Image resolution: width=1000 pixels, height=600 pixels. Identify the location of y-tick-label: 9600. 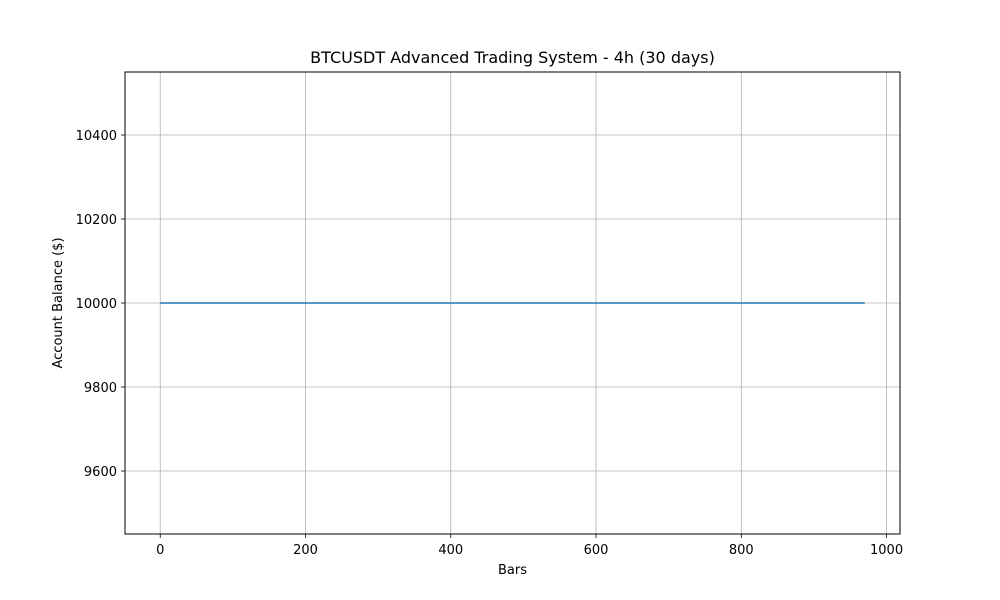
(100, 472).